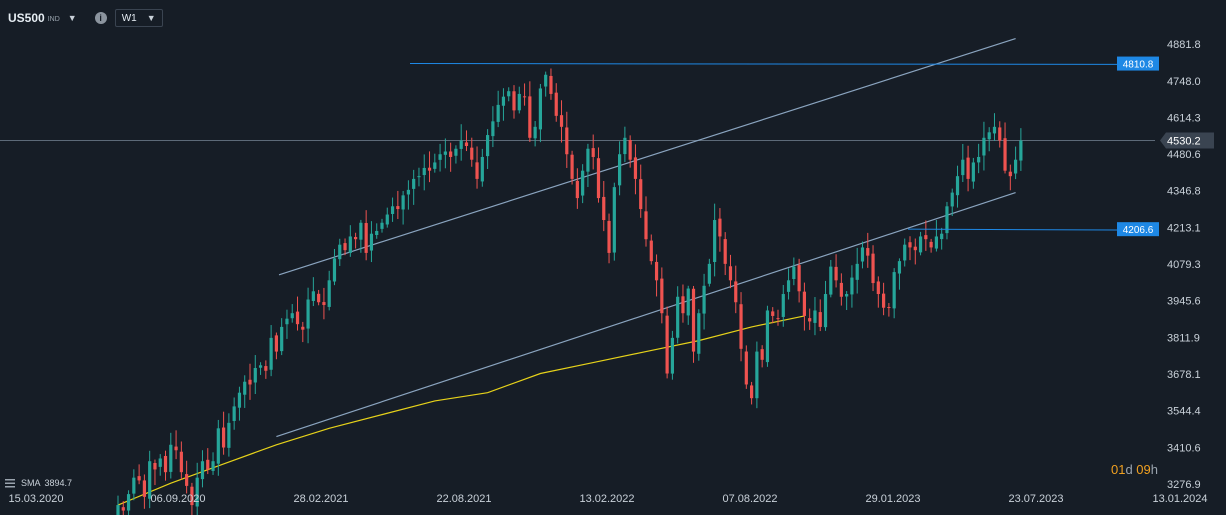 The height and width of the screenshot is (515, 1226). What do you see at coordinates (26, 18) in the screenshot?
I see `symbol-name: US500` at bounding box center [26, 18].